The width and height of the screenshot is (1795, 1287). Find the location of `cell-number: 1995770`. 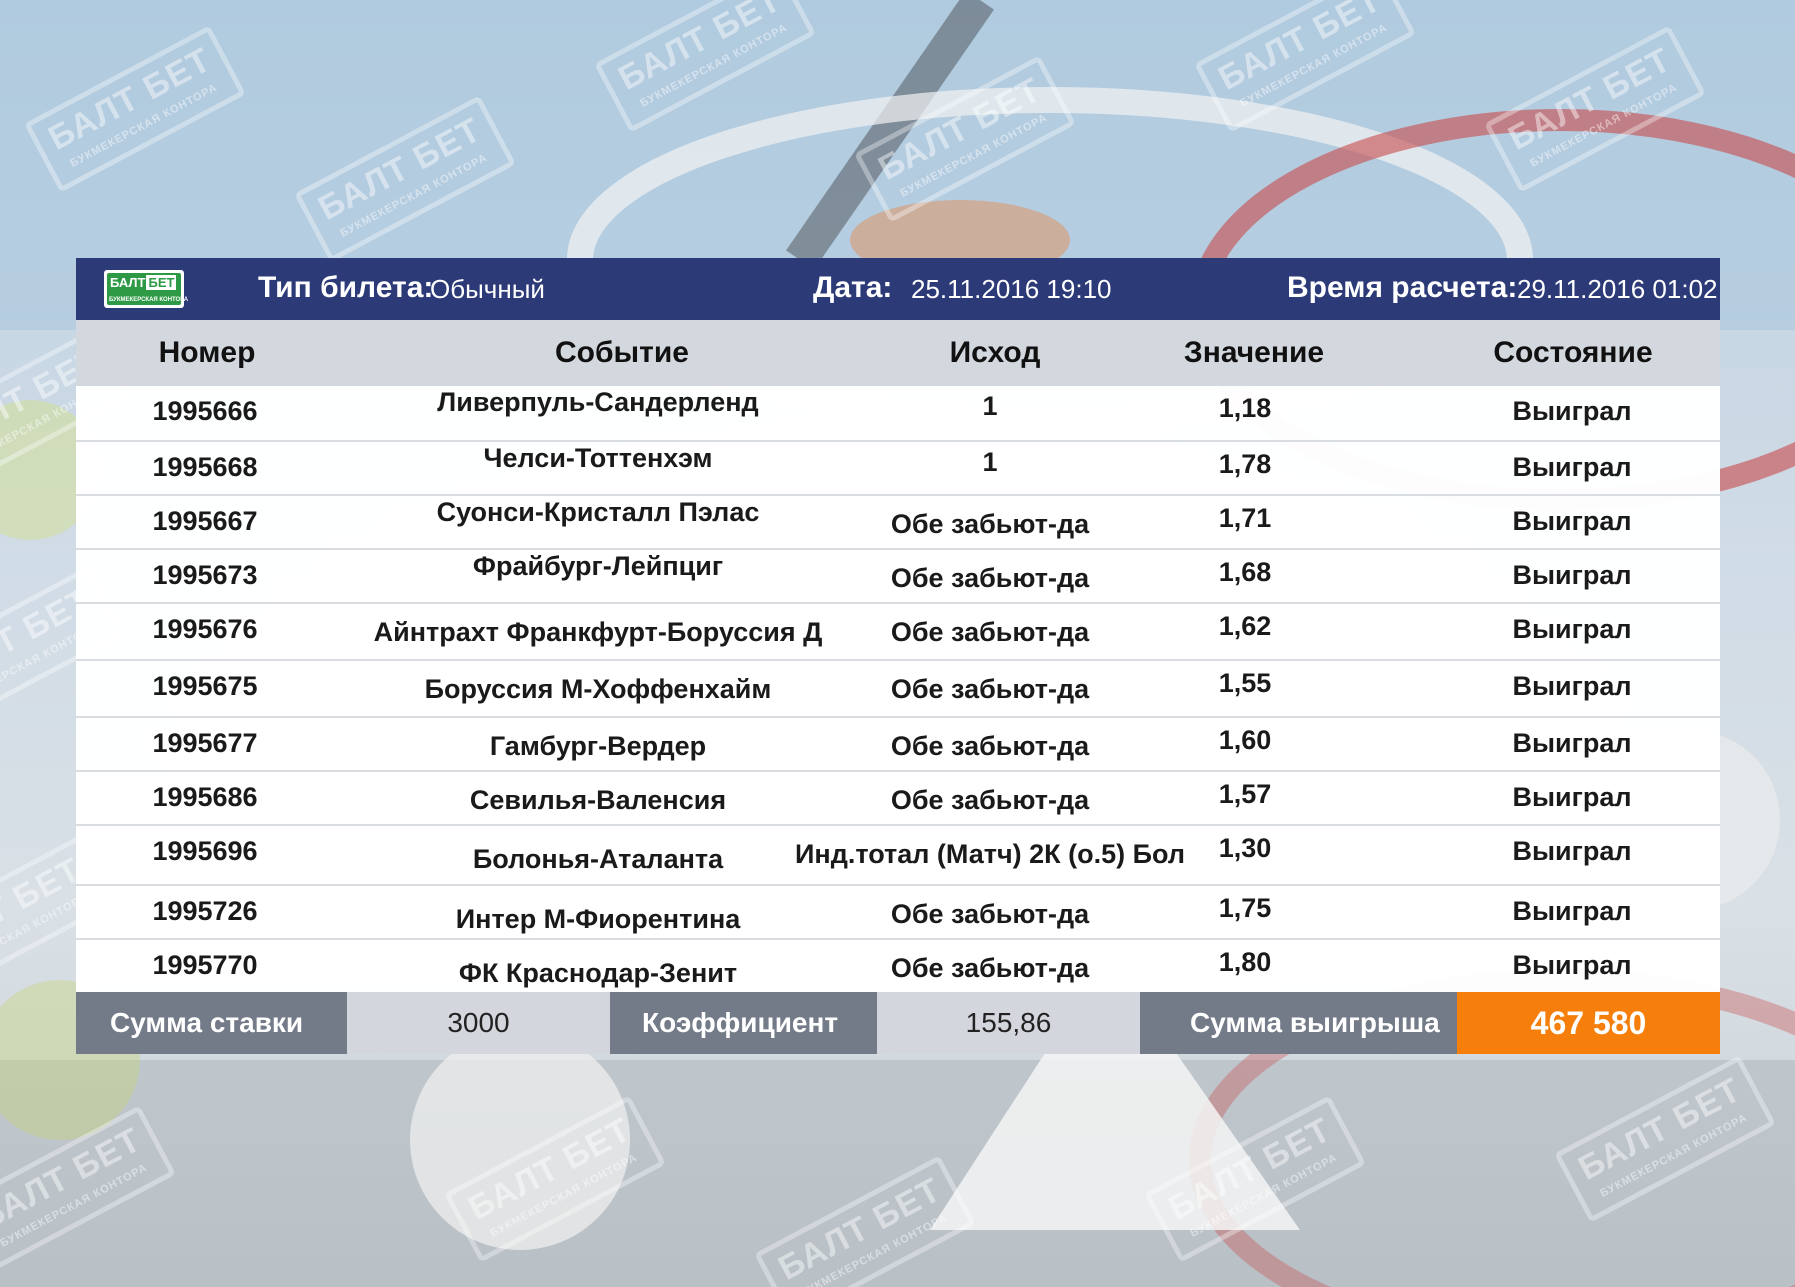

cell-number: 1995770 is located at coordinates (205, 965).